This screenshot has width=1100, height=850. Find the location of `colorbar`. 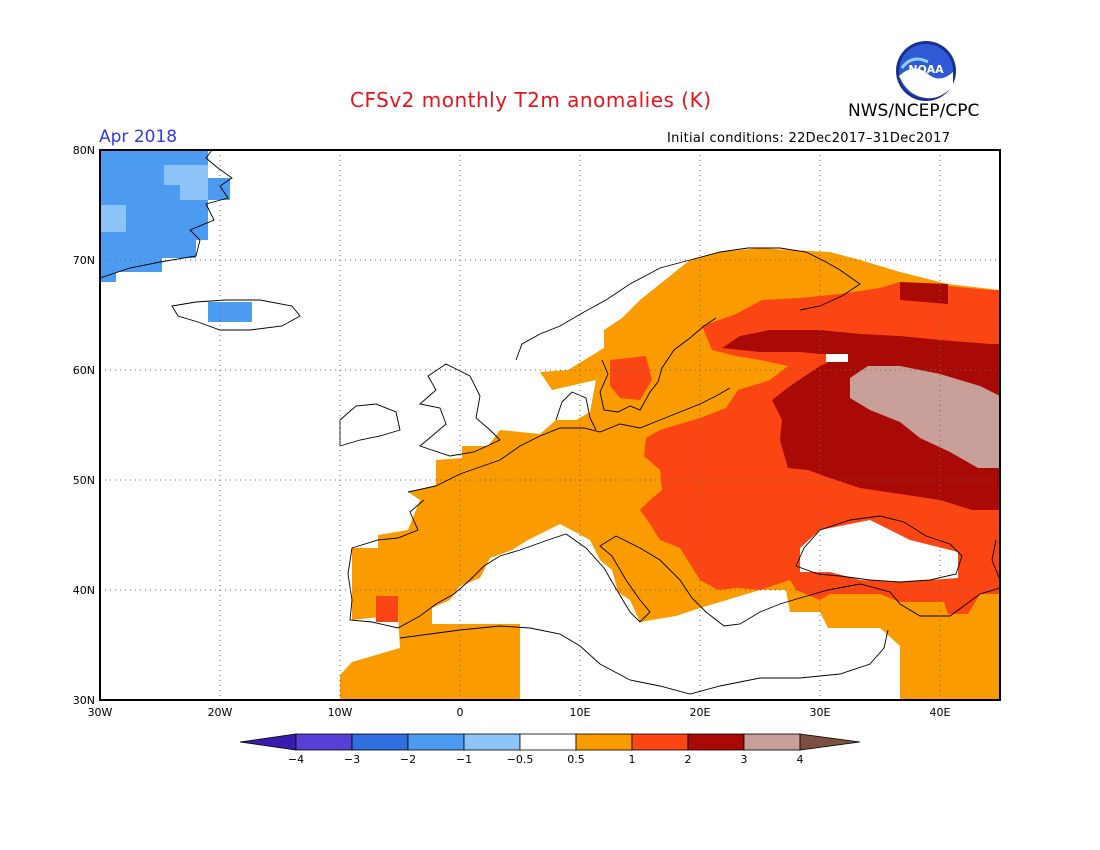

colorbar is located at coordinates (550, 742).